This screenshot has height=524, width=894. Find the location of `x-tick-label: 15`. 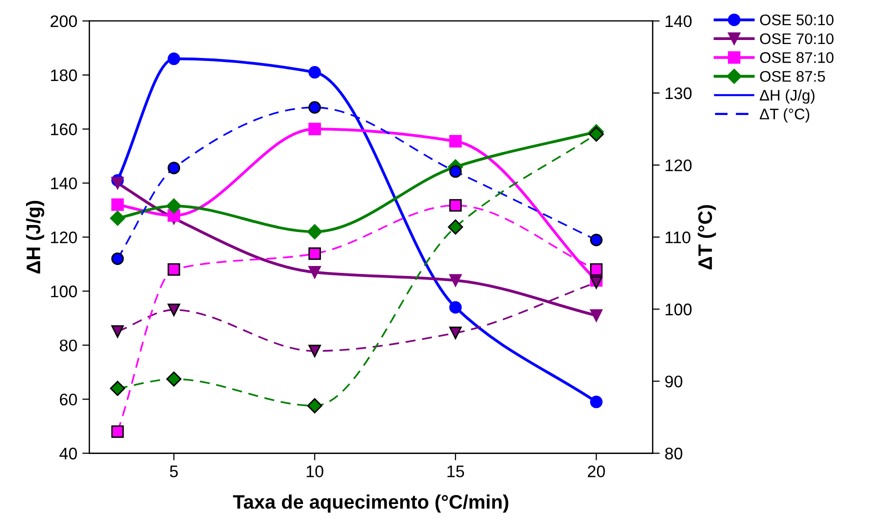

x-tick-label: 15 is located at coordinates (455, 472).